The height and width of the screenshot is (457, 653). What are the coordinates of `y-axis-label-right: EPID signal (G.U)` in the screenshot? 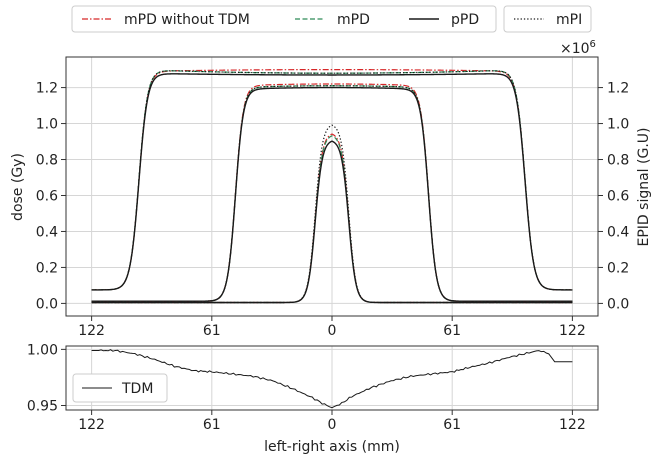 It's located at (644, 187).